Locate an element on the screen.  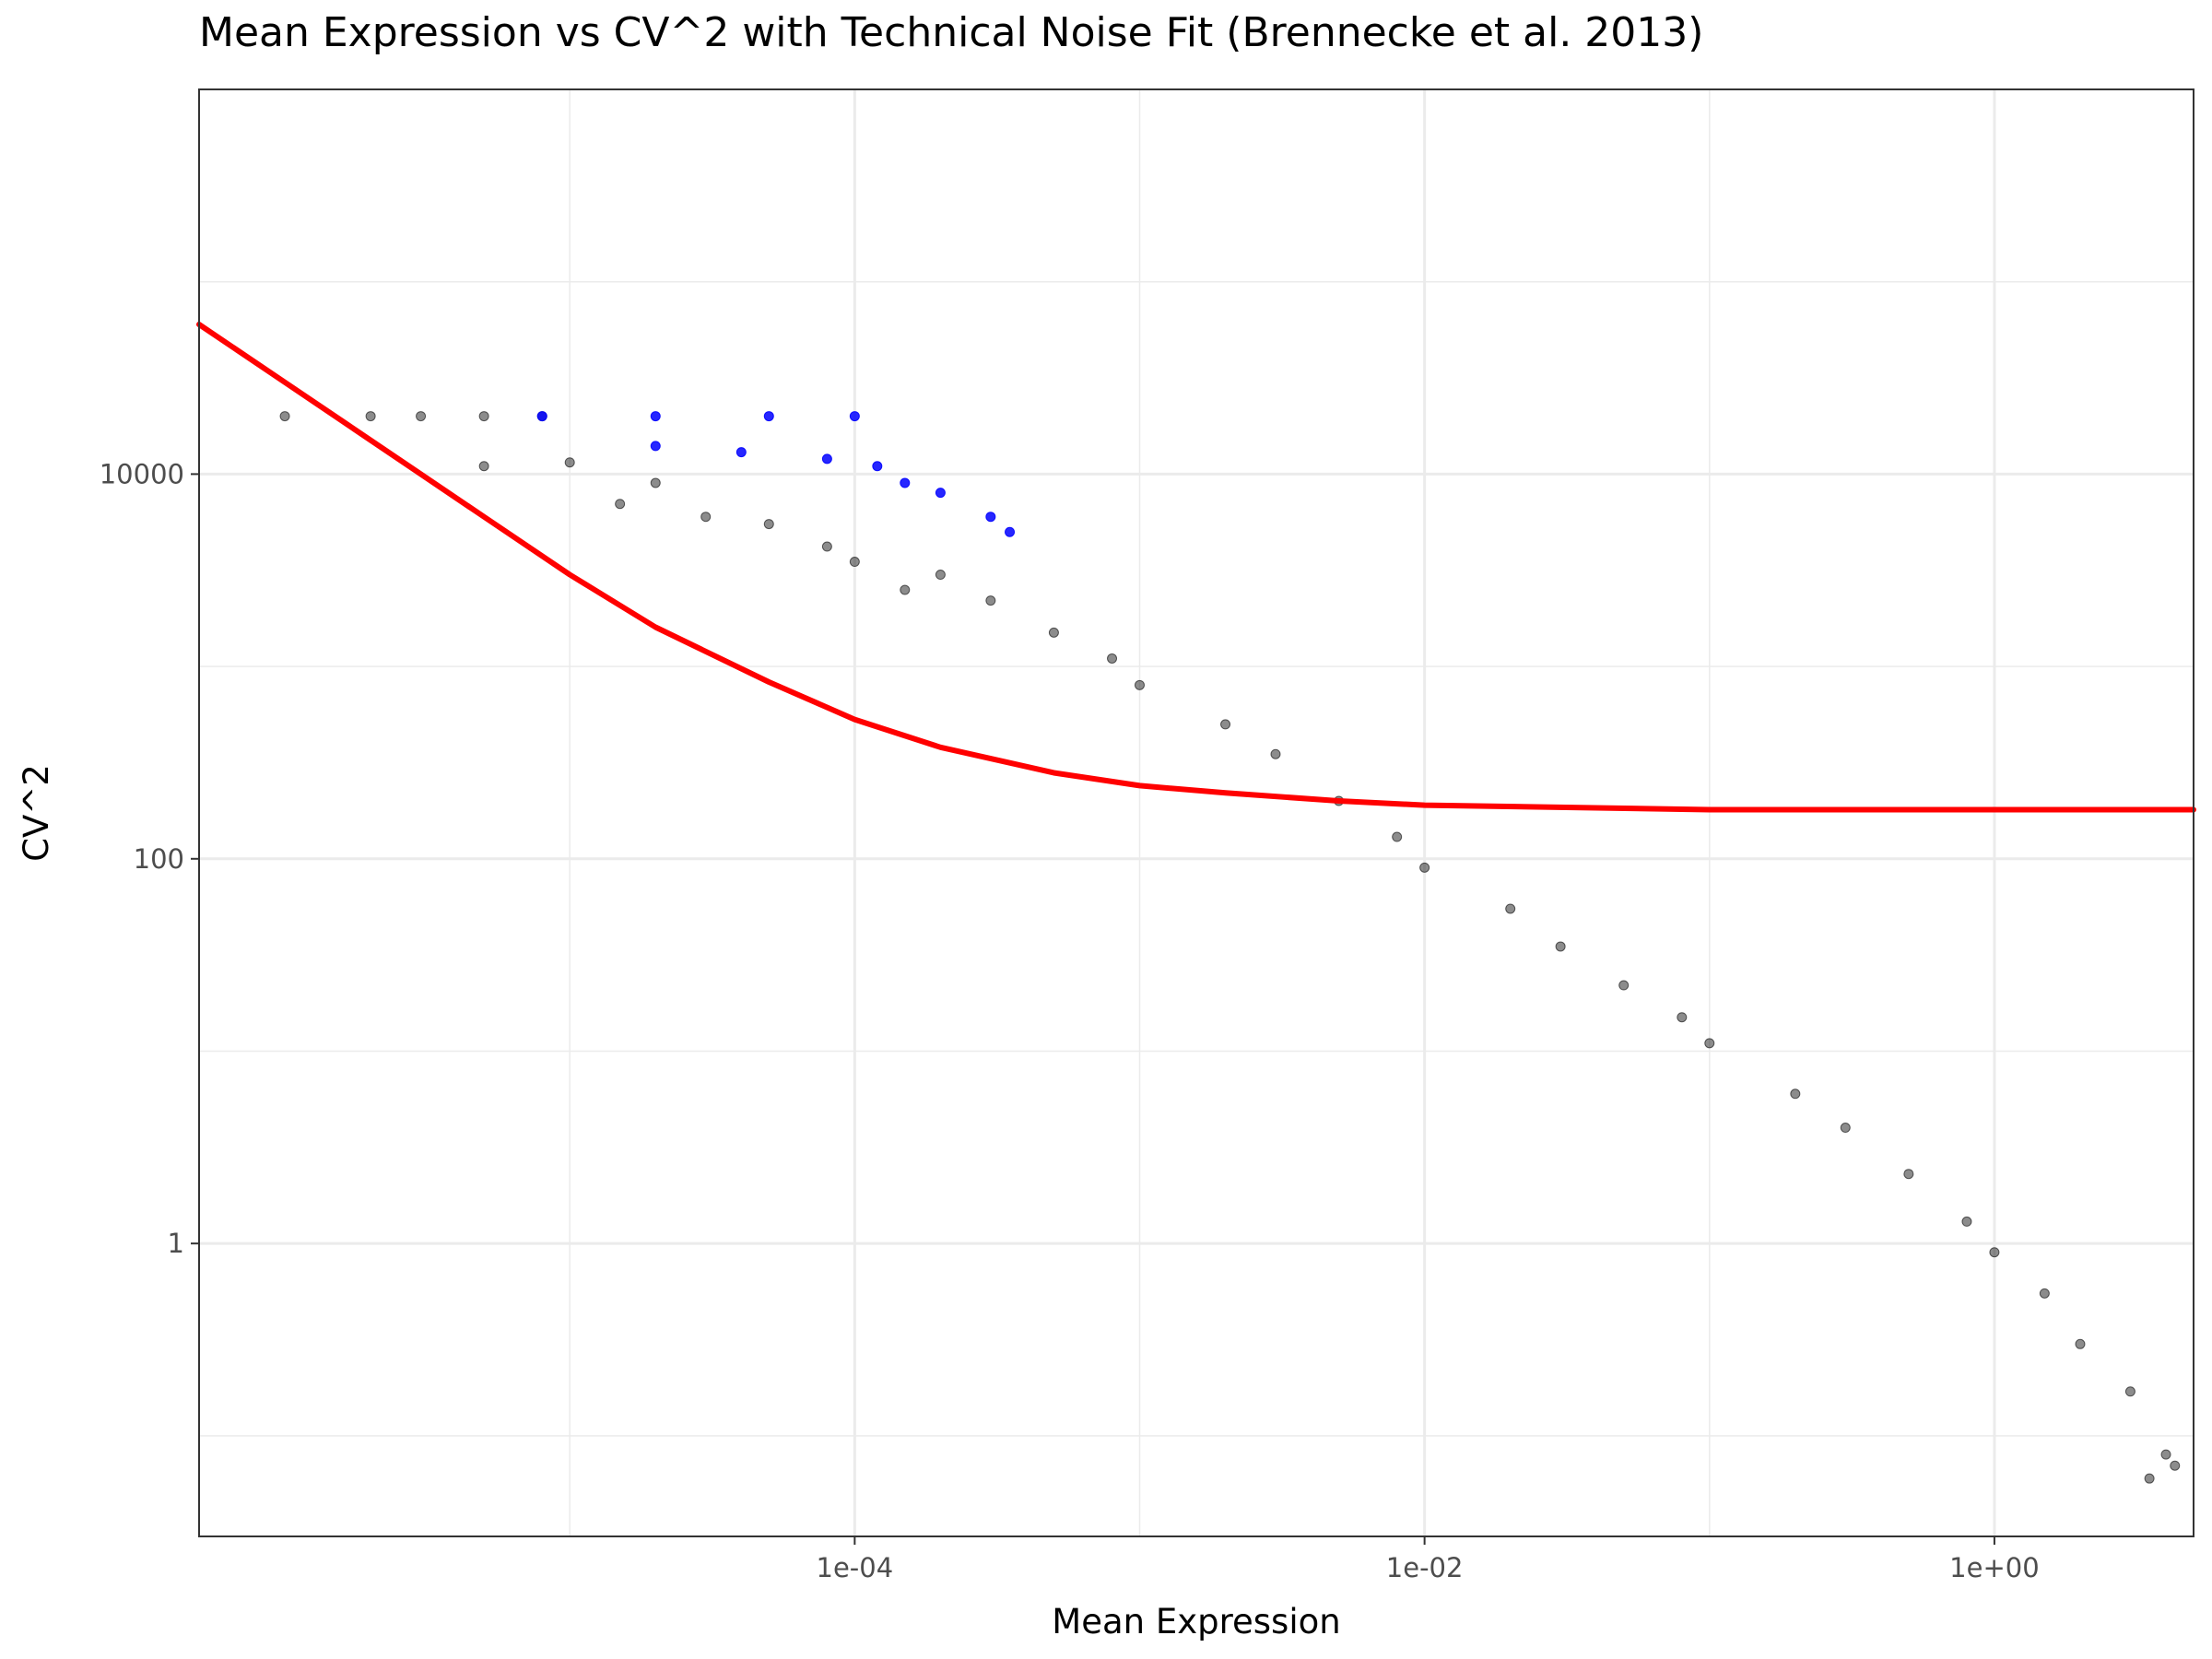
x-axis-title: Mean Expression is located at coordinates (1196, 1621).